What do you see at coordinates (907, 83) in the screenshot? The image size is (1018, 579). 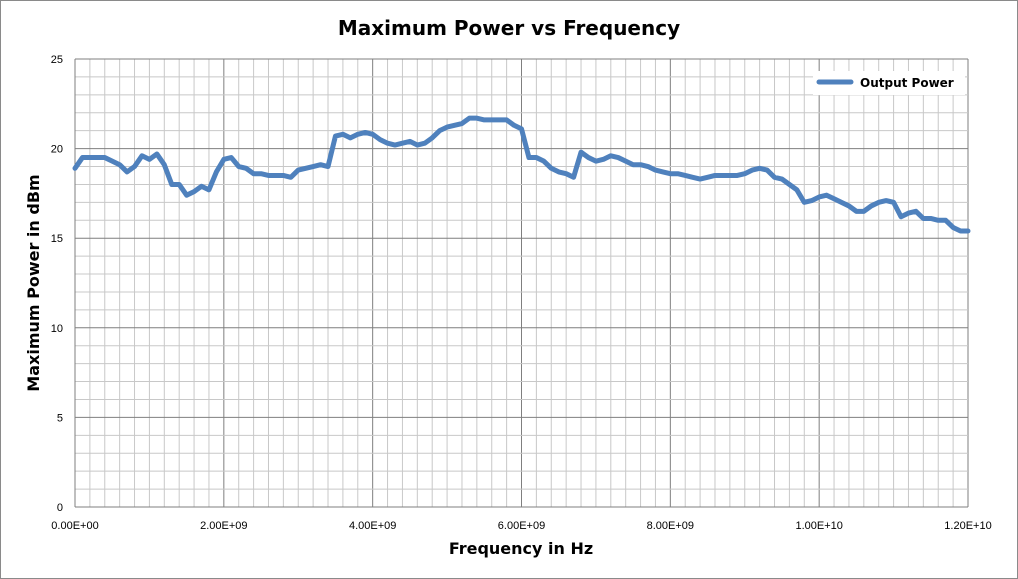 I see `legend-label: Output Power` at bounding box center [907, 83].